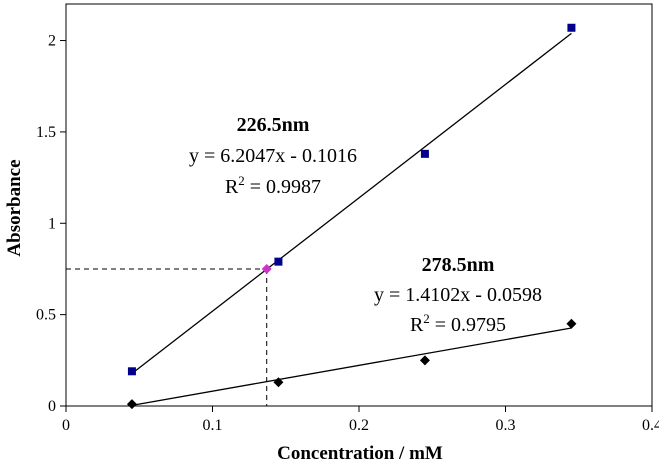 This screenshot has height=467, width=659. I want to click on x-tick-label: 0.3, so click(506, 425).